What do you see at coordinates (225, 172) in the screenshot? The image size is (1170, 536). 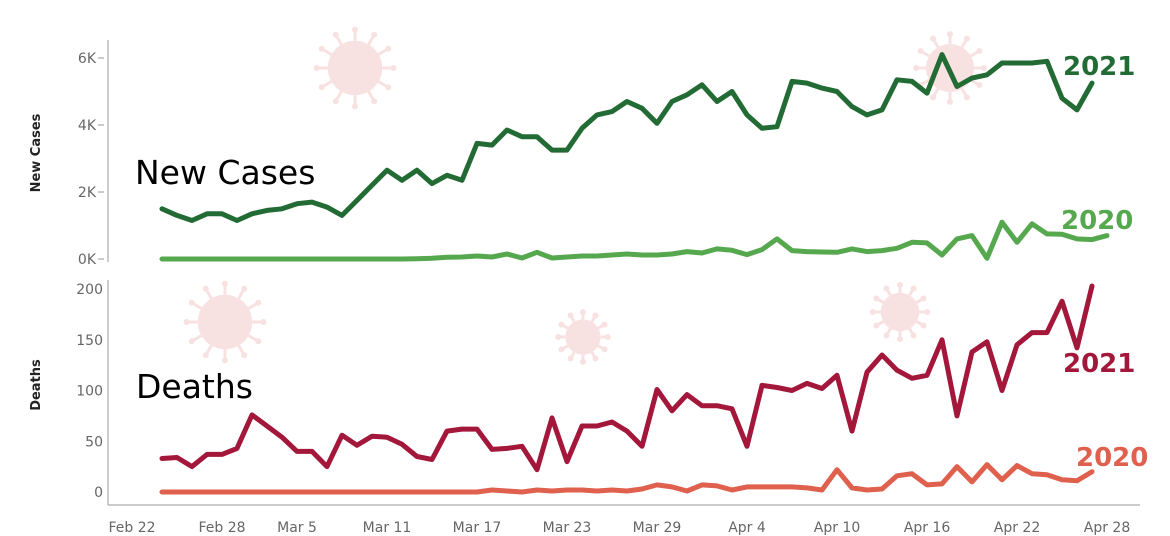 I see `cases-panel-label: New Cases` at bounding box center [225, 172].